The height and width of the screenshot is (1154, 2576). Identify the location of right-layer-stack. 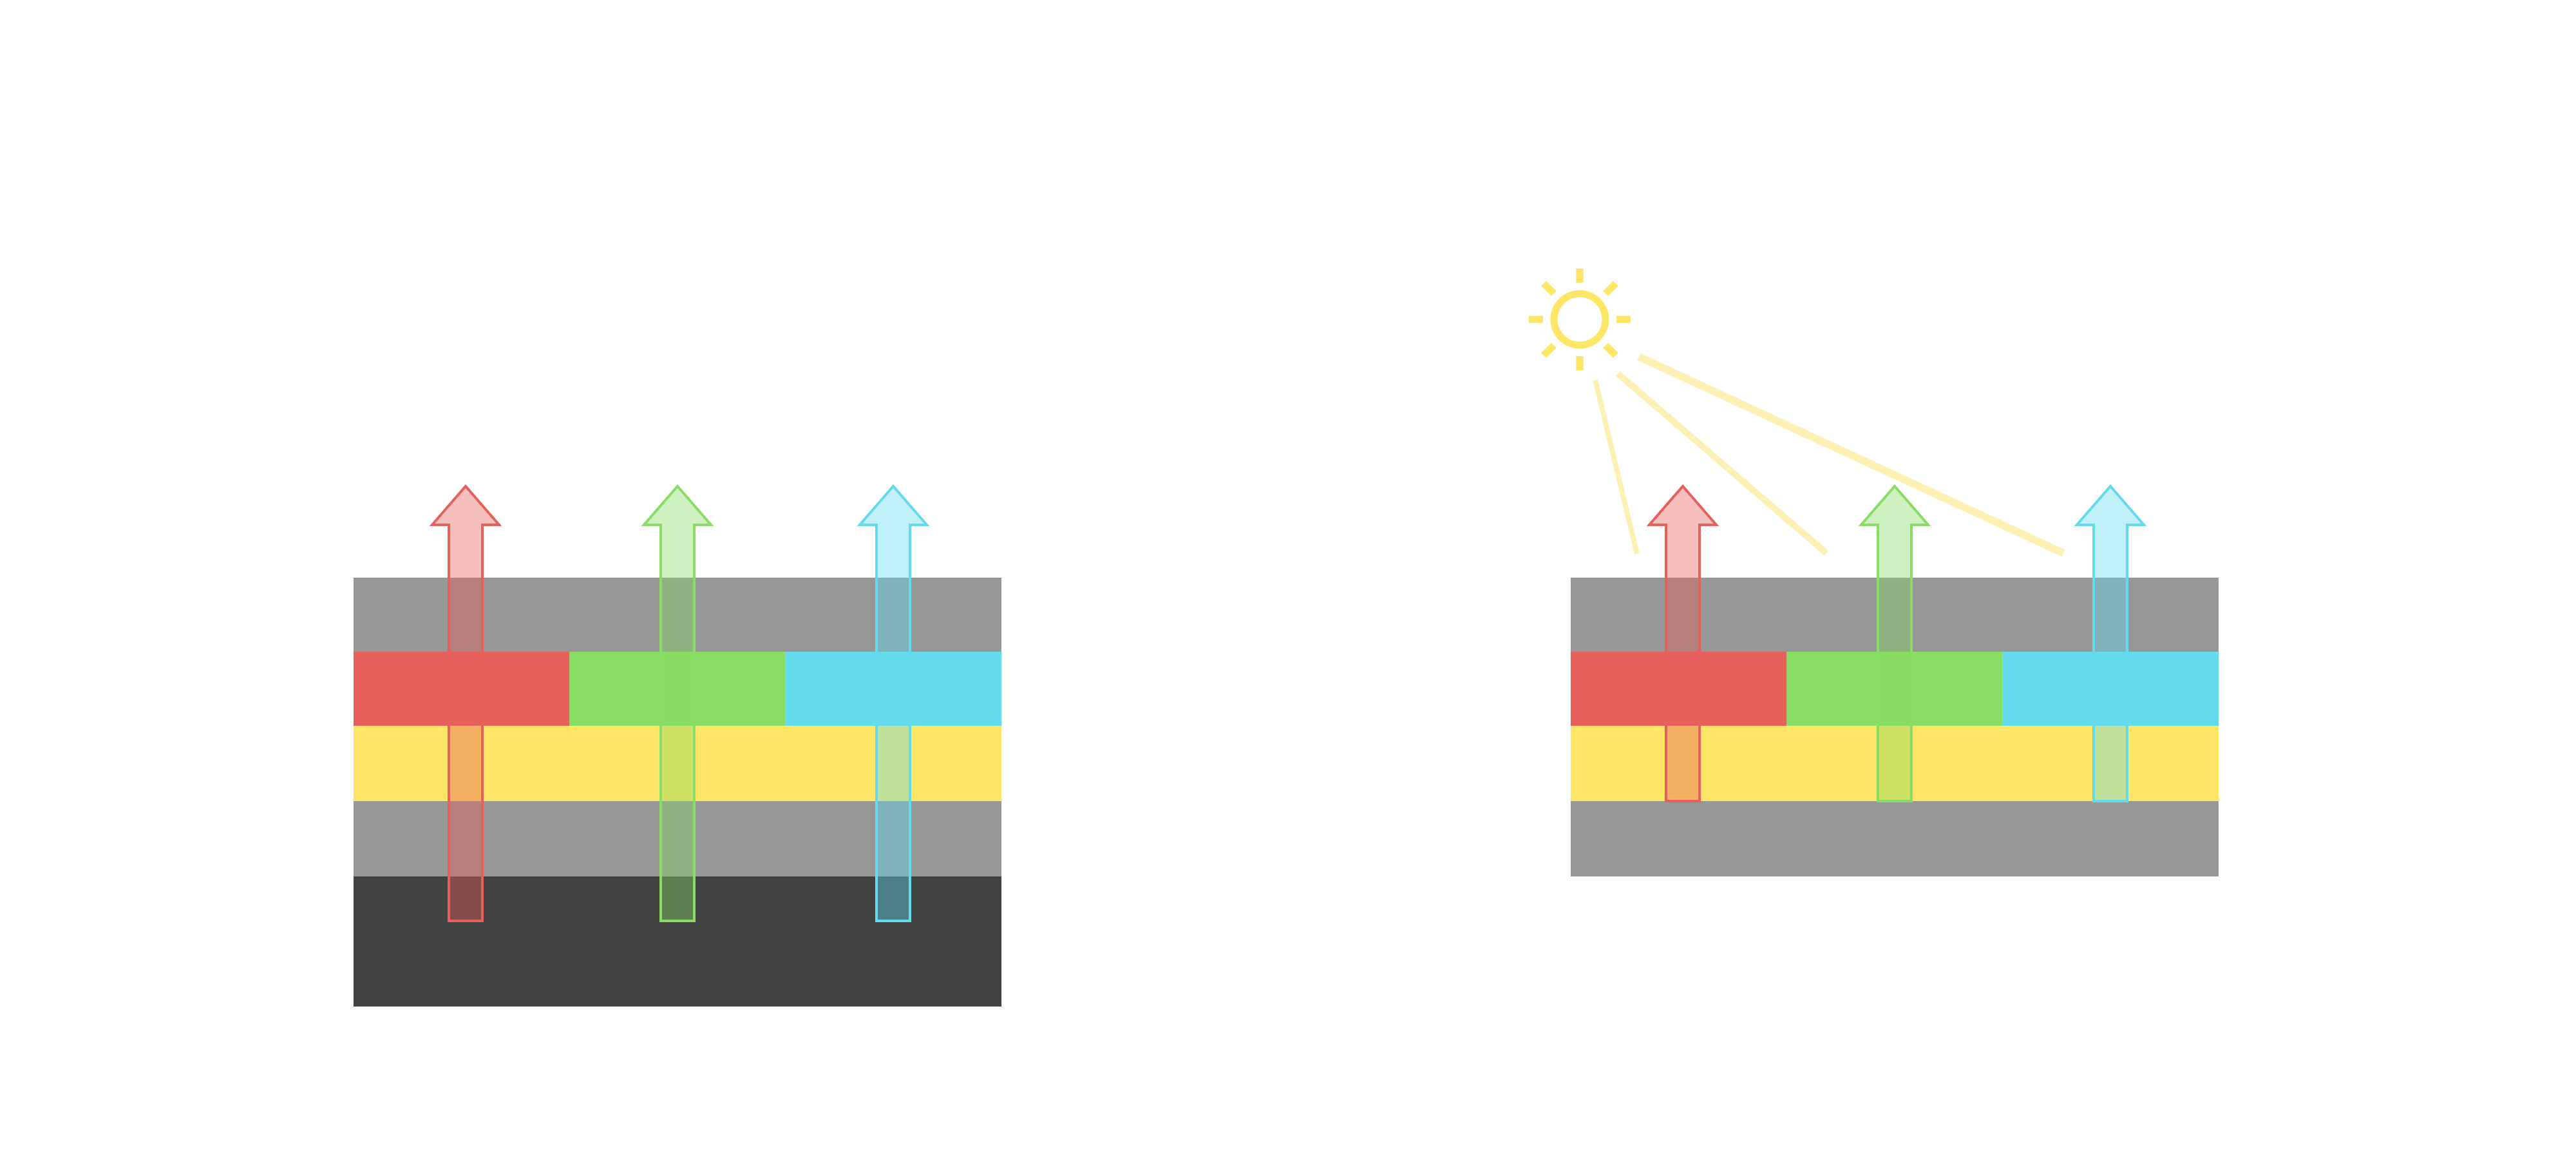
(1895, 680).